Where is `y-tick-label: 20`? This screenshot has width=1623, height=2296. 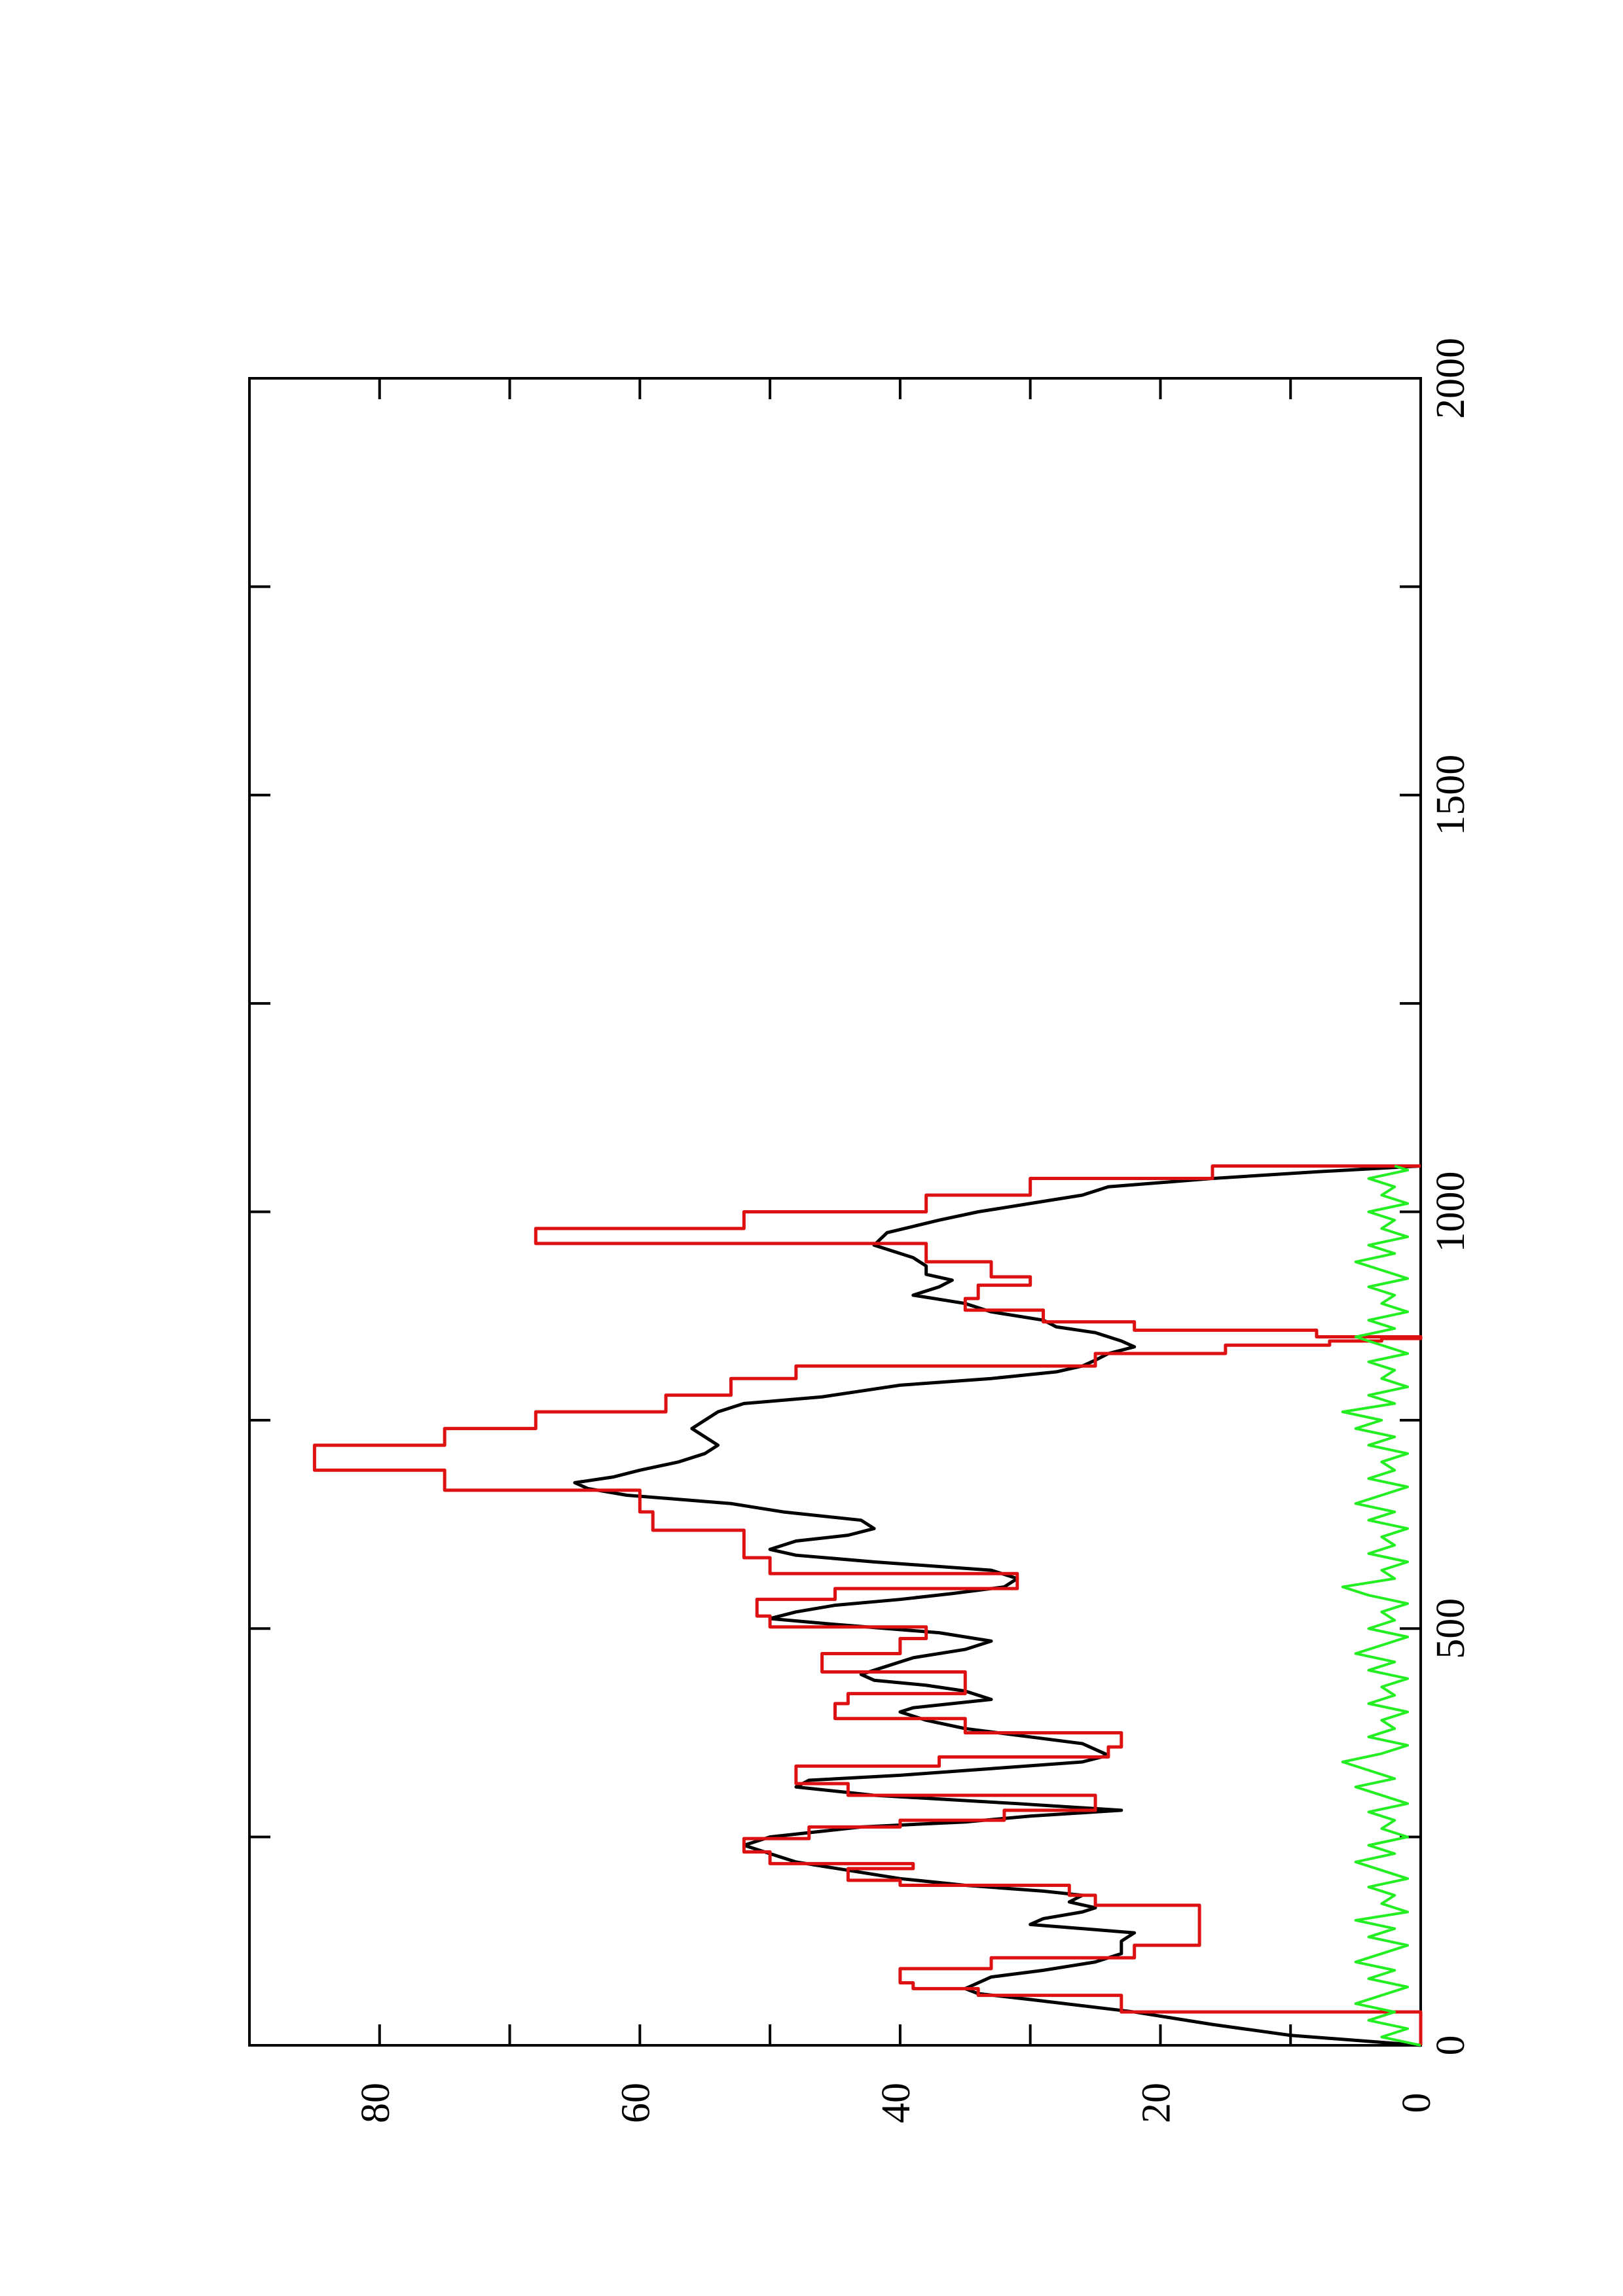 y-tick-label: 20 is located at coordinates (1157, 2103).